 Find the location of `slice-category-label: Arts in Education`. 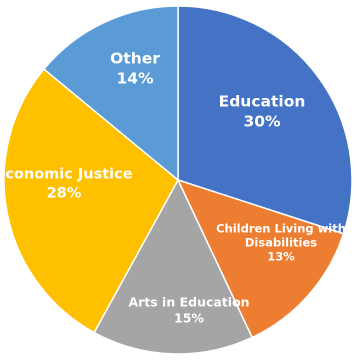

slice-category-label: Arts in Education is located at coordinates (188, 302).